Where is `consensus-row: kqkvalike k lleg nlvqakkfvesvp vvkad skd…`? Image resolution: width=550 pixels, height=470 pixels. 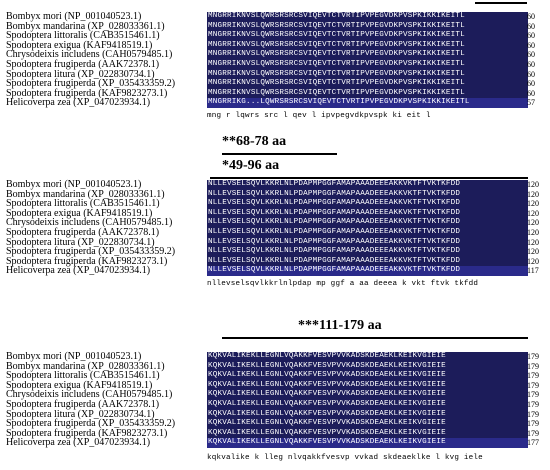
consensus-row: kqkvalike k lleg nlvqakkfvesvp vvkad skd… is located at coordinates (345, 458).